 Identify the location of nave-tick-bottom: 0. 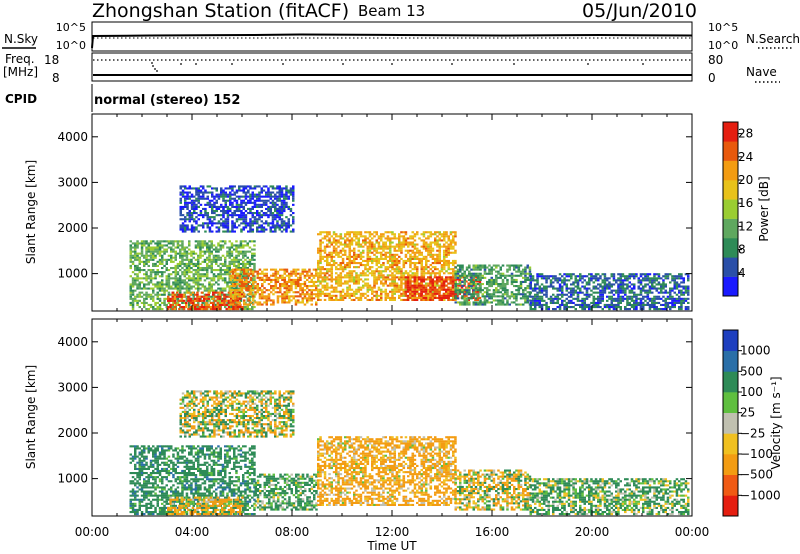
(712, 78).